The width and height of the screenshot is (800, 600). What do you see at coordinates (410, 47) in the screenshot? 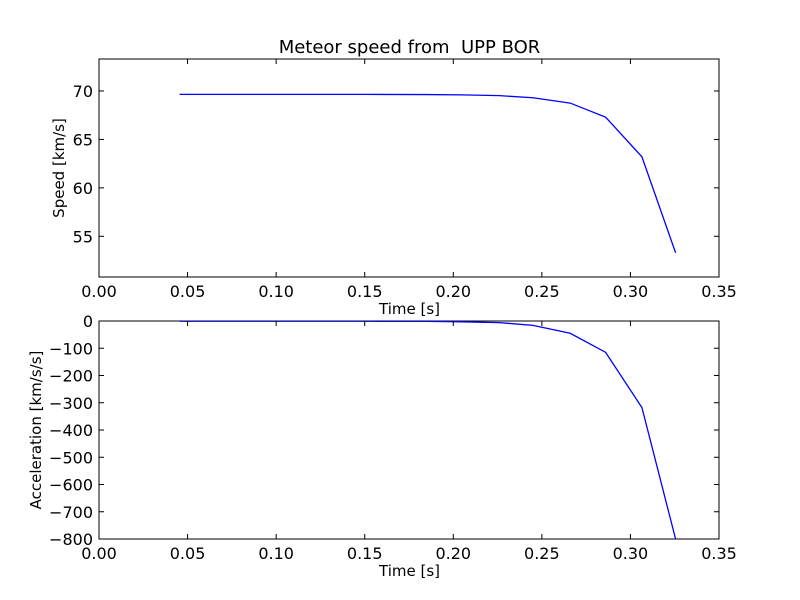
I see `chart-title: Meteor speed from UPP BOR` at bounding box center [410, 47].